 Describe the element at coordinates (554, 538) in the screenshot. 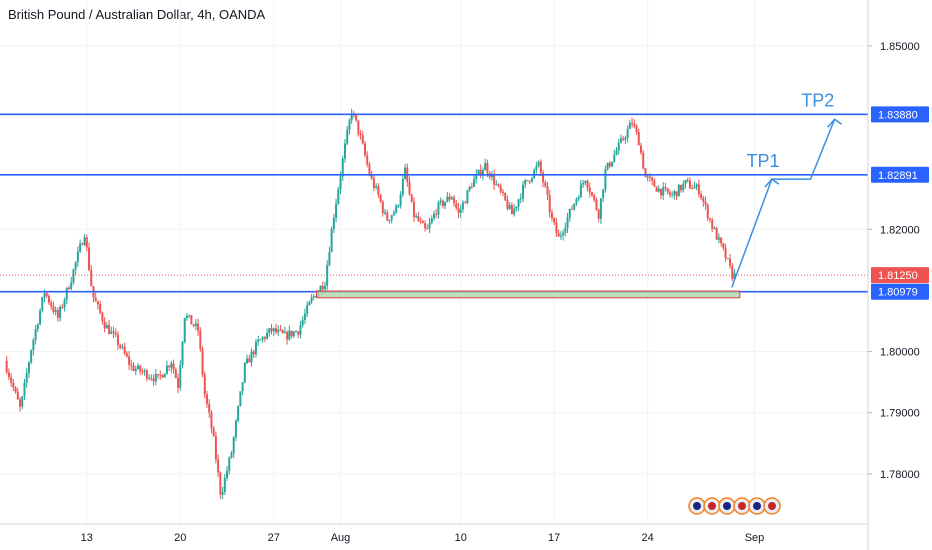

I see `x-tick-label: 17` at that location.